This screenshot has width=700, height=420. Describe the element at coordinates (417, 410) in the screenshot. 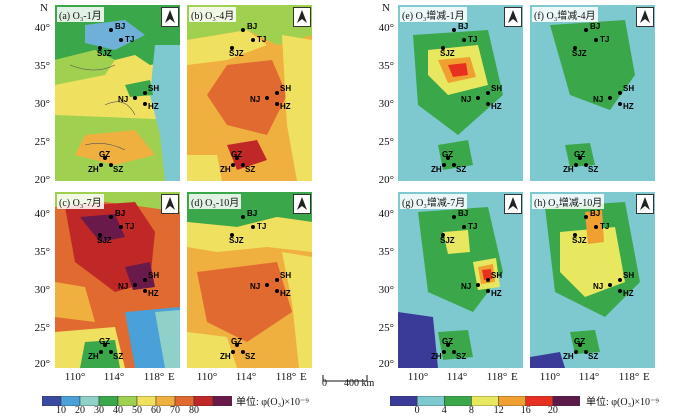

I see `legend-tick-label: 0` at that location.